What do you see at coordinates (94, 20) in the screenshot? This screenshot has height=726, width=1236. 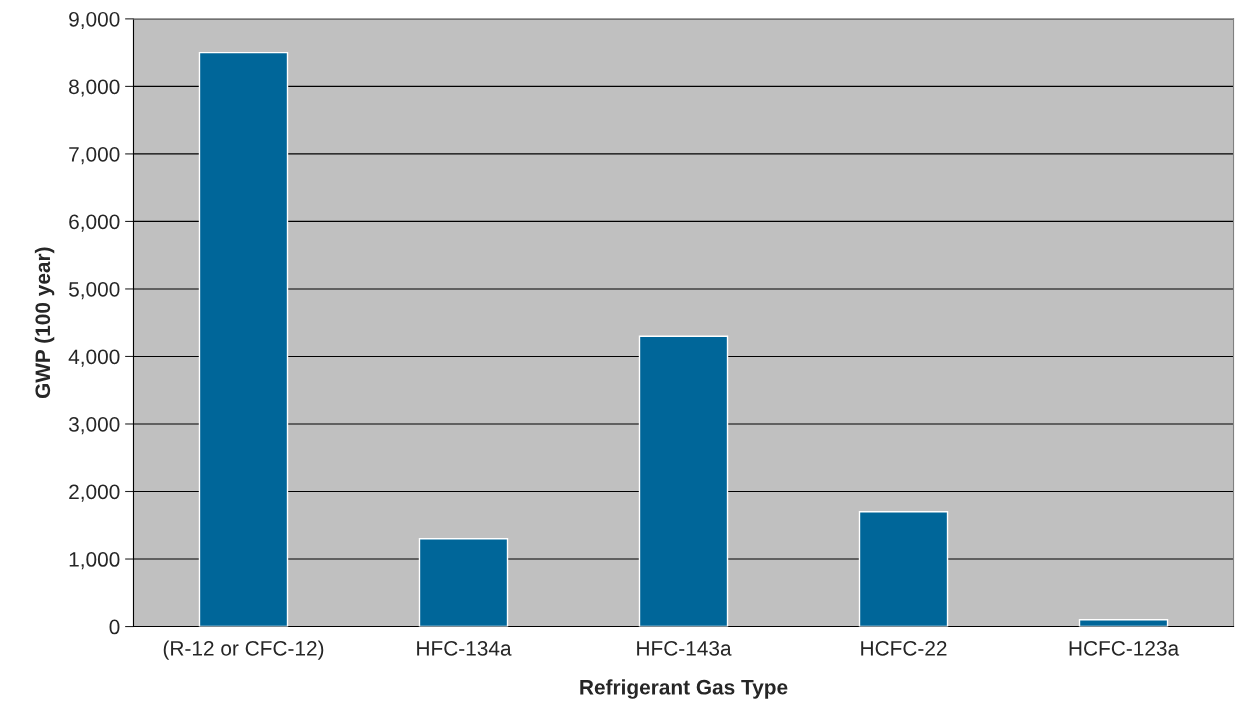 I see `y-tick-label: 9,000` at bounding box center [94, 20].